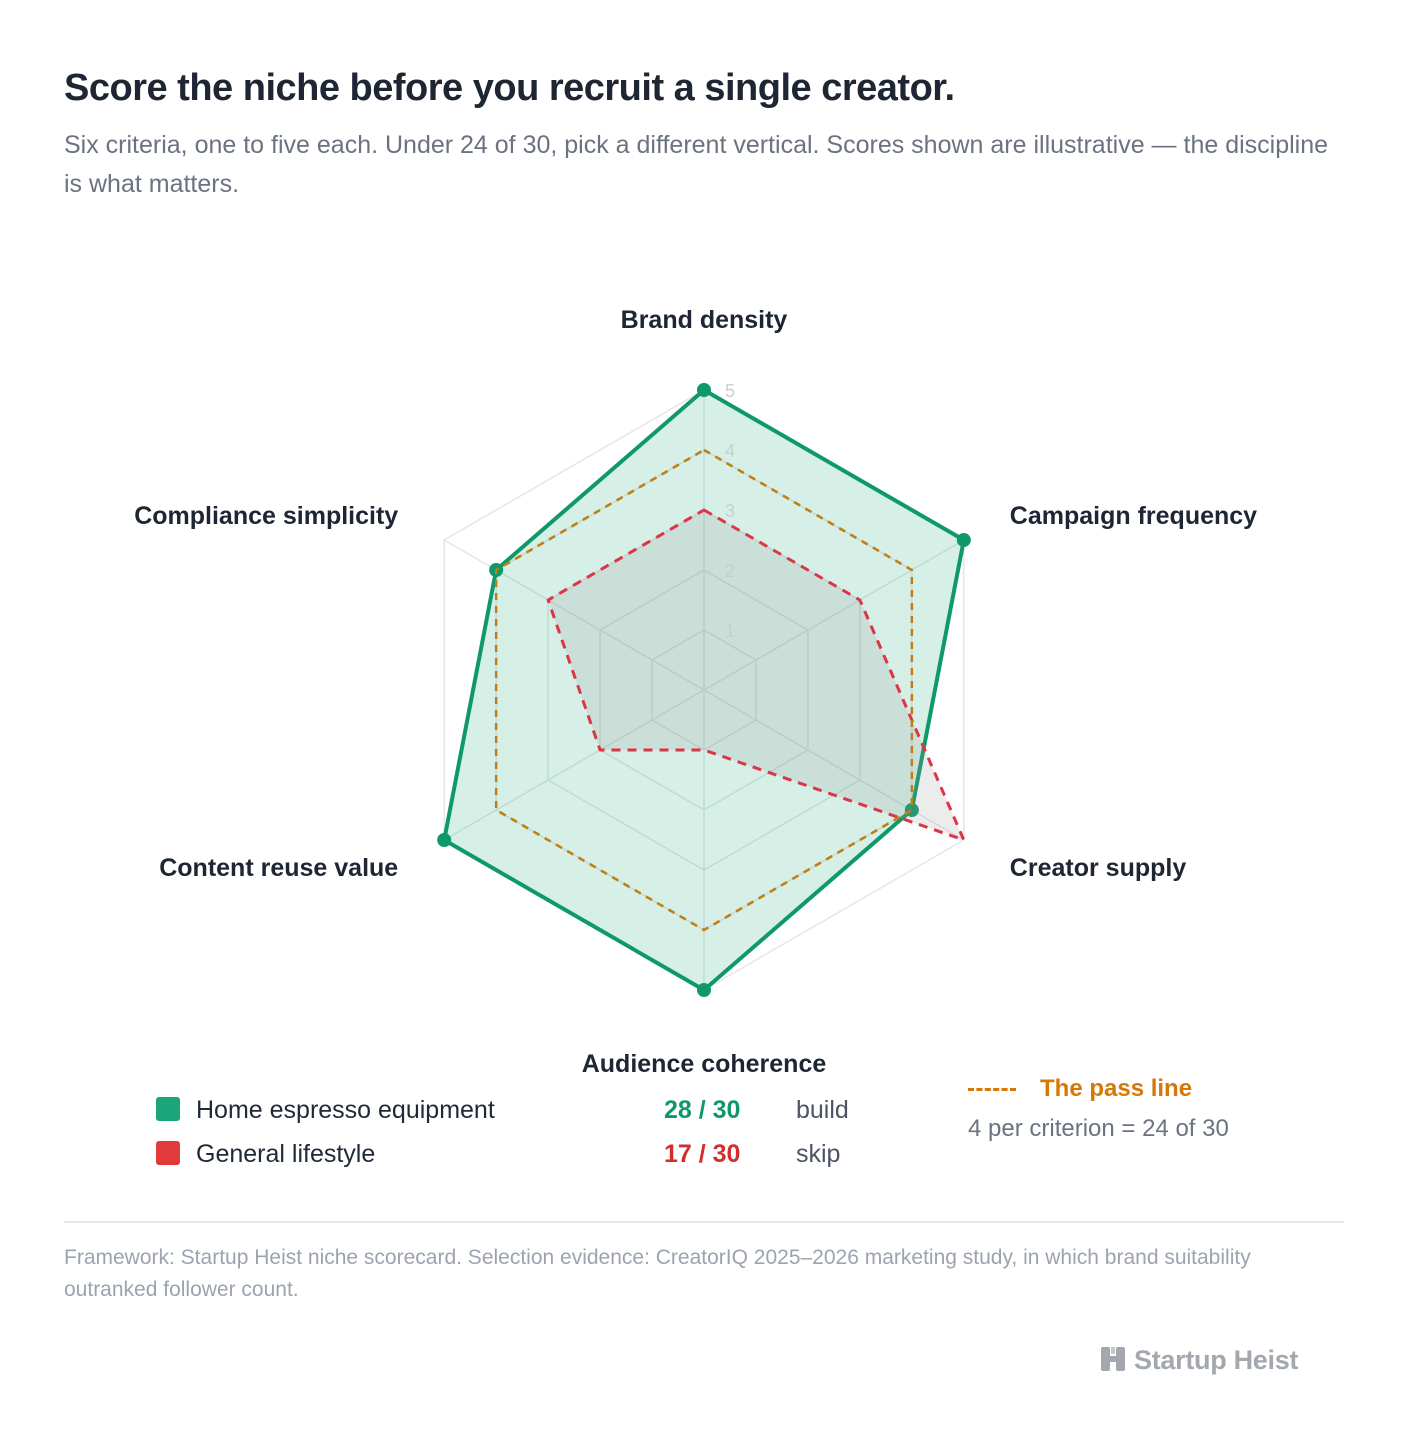  I want to click on legend-item-lifestyle: General lifestyle 17 / 30 skip, so click(516, 1154).